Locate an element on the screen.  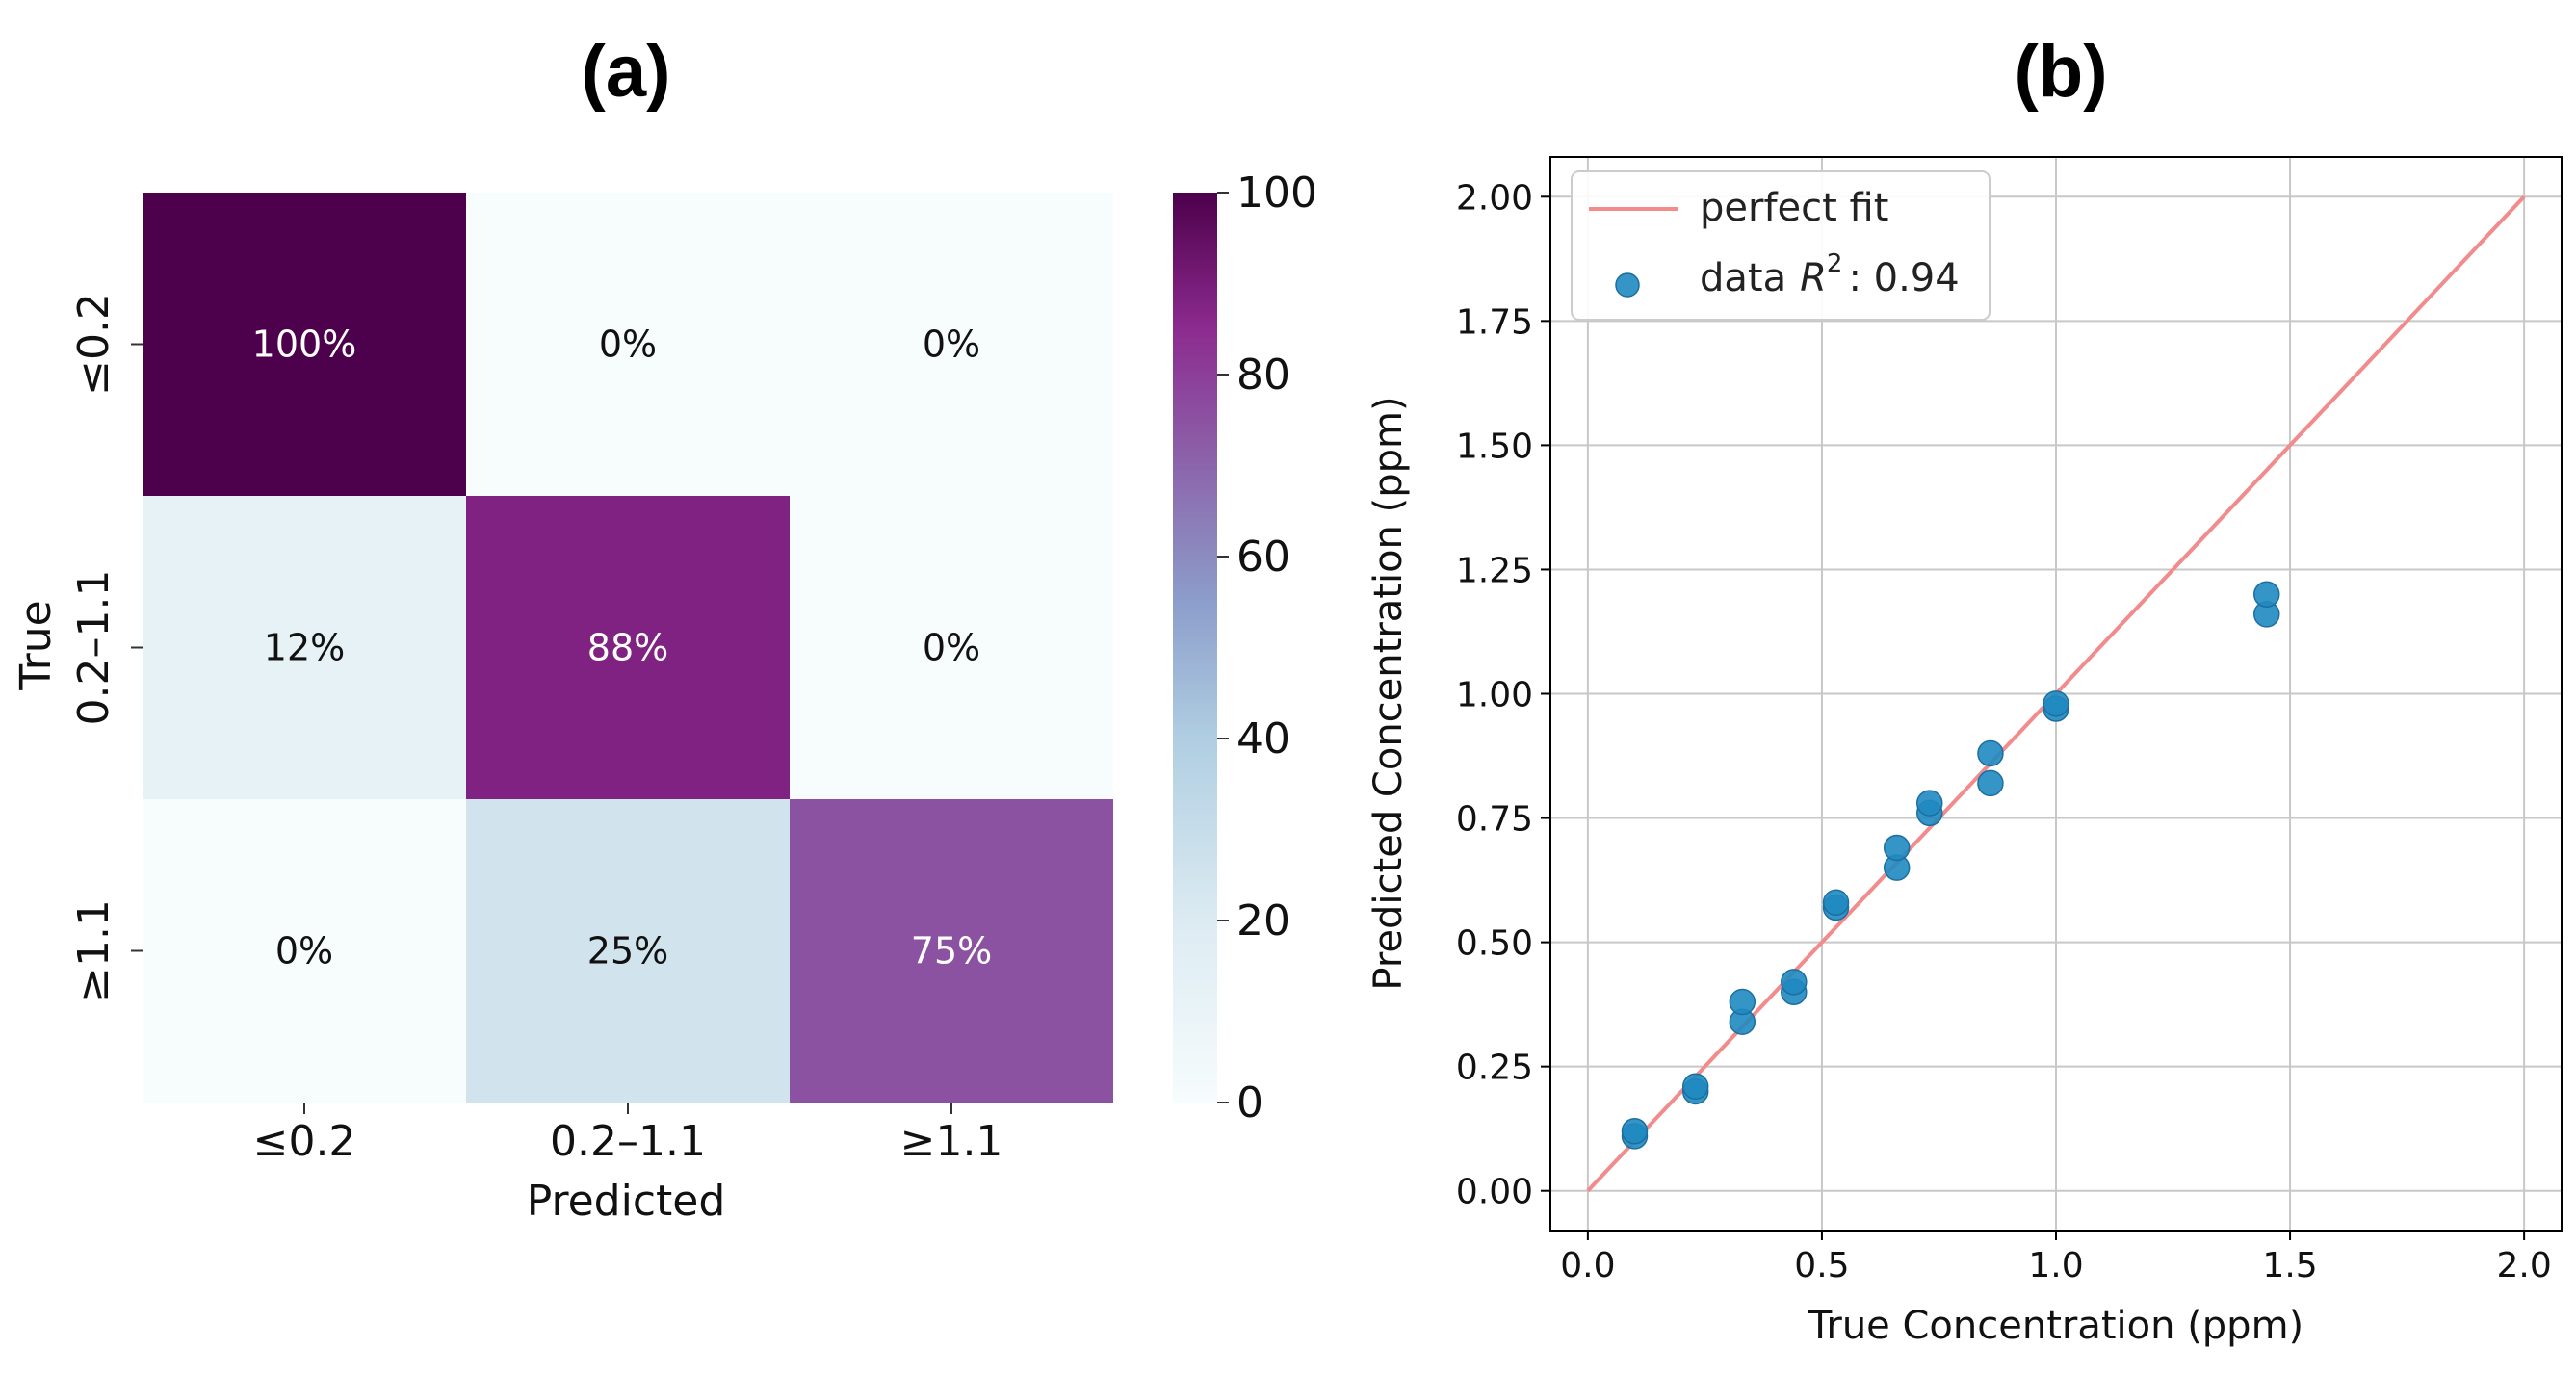
scatter-y-tick-label: 1.75 is located at coordinates (1494, 322).